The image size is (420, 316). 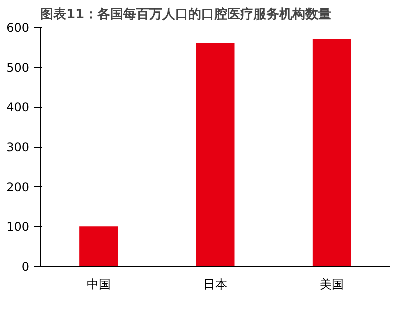 I want to click on y-tick-label: 600, so click(x=18, y=28).